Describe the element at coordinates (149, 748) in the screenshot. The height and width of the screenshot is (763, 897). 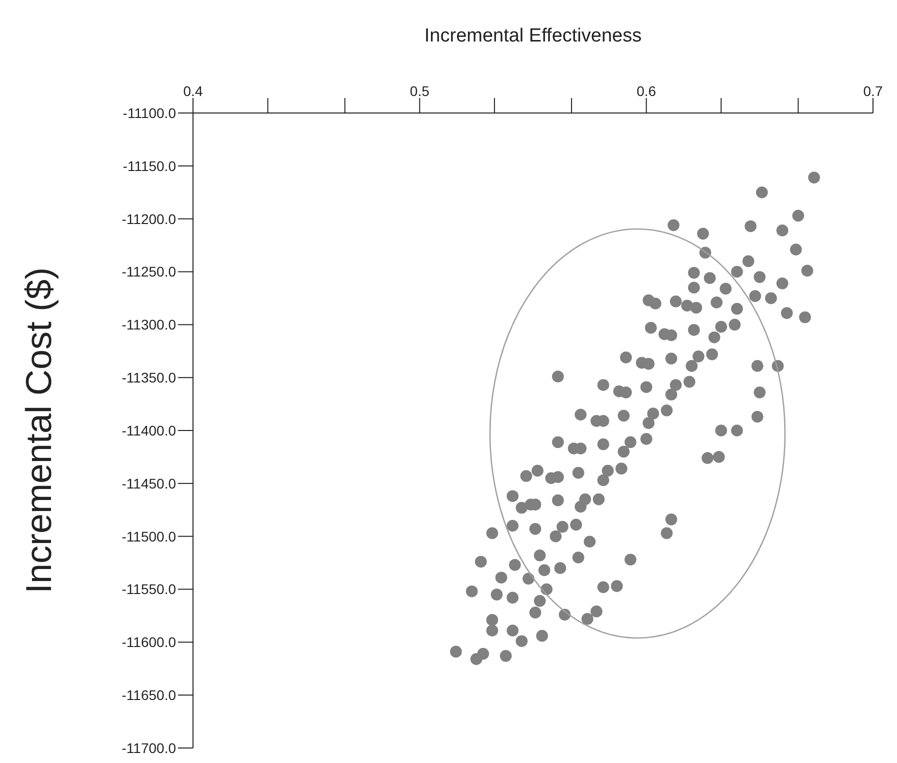
I see `y-tick-label: -11700.0` at that location.